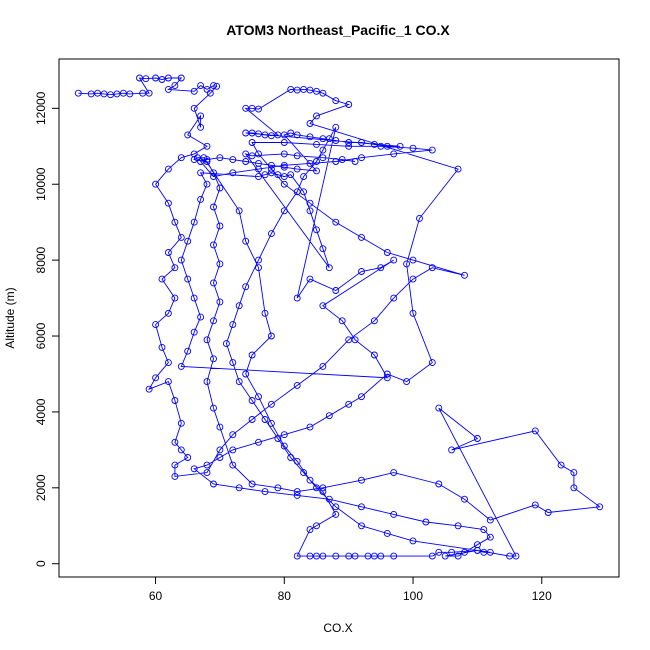 The width and height of the screenshot is (650, 650). What do you see at coordinates (413, 596) in the screenshot?
I see `x-tick-label: 100` at bounding box center [413, 596].